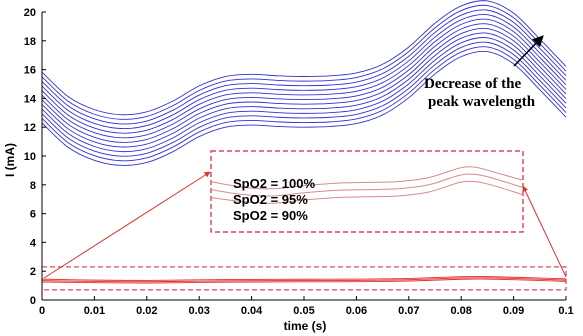 Image resolution: width=583 pixels, height=336 pixels. I want to click on zoom-arrow-right, so click(544, 231).